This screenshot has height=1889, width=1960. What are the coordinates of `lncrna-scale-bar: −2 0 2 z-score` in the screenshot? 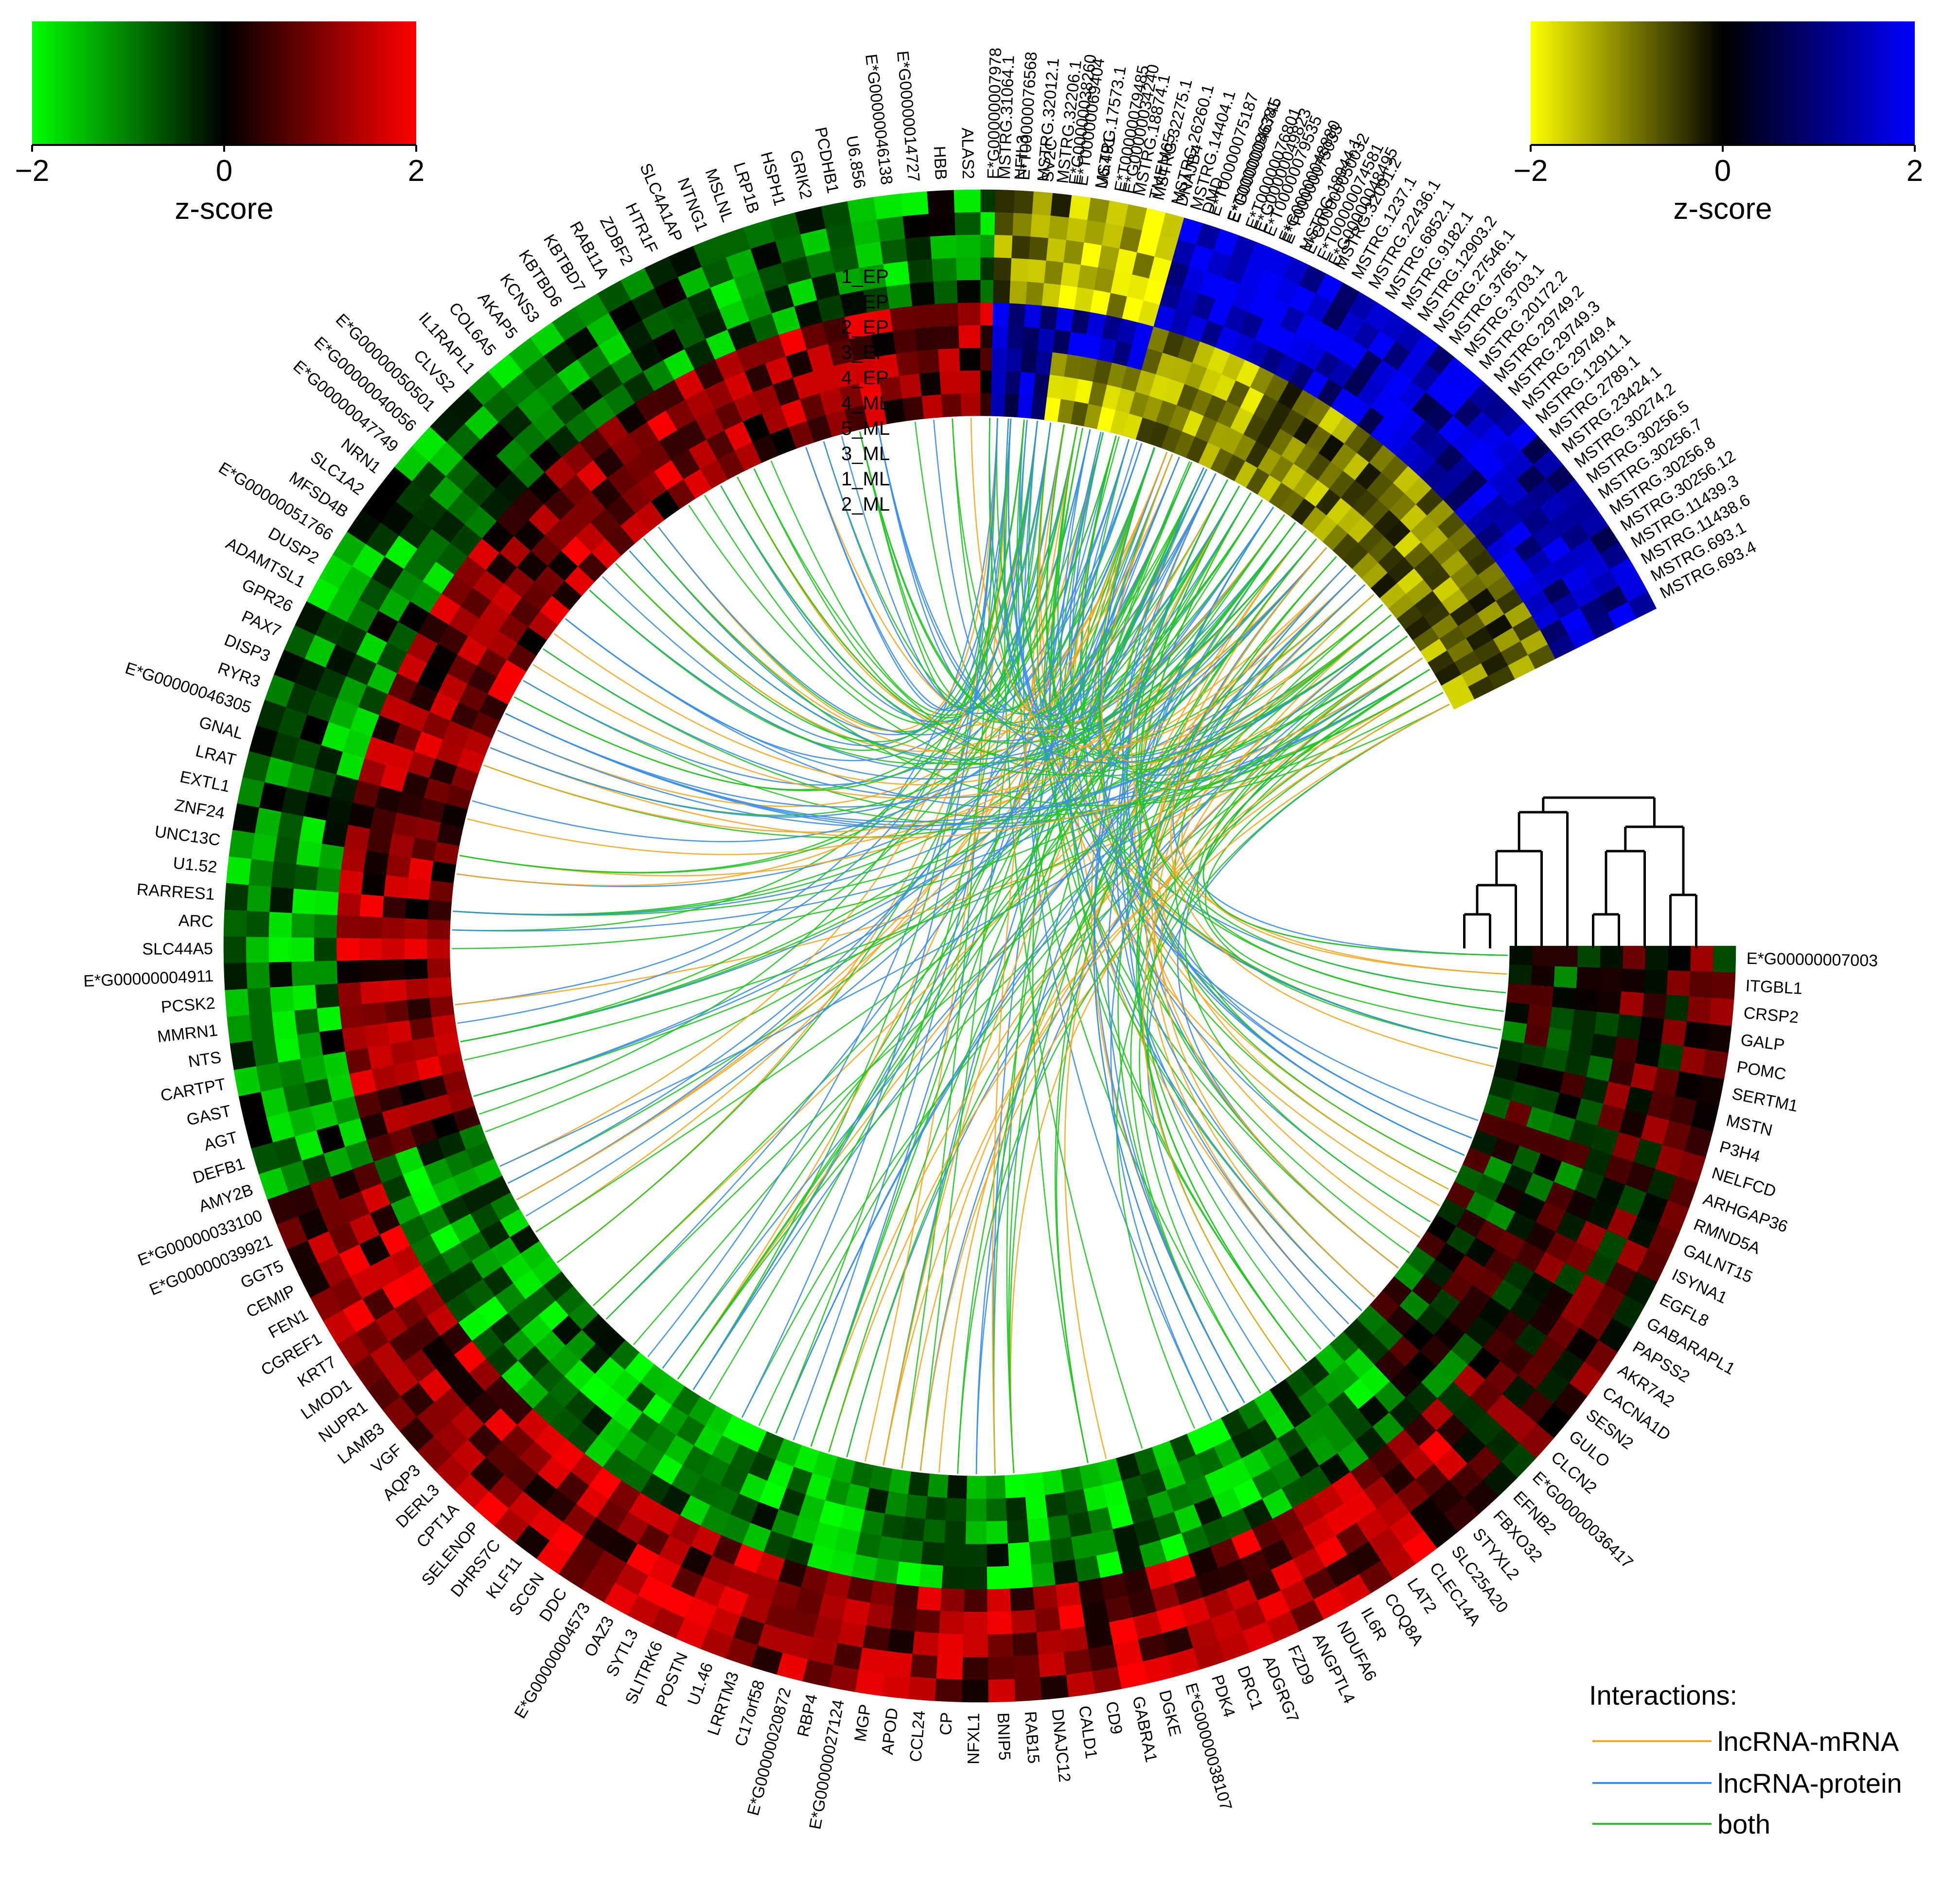 It's located at (1718, 124).